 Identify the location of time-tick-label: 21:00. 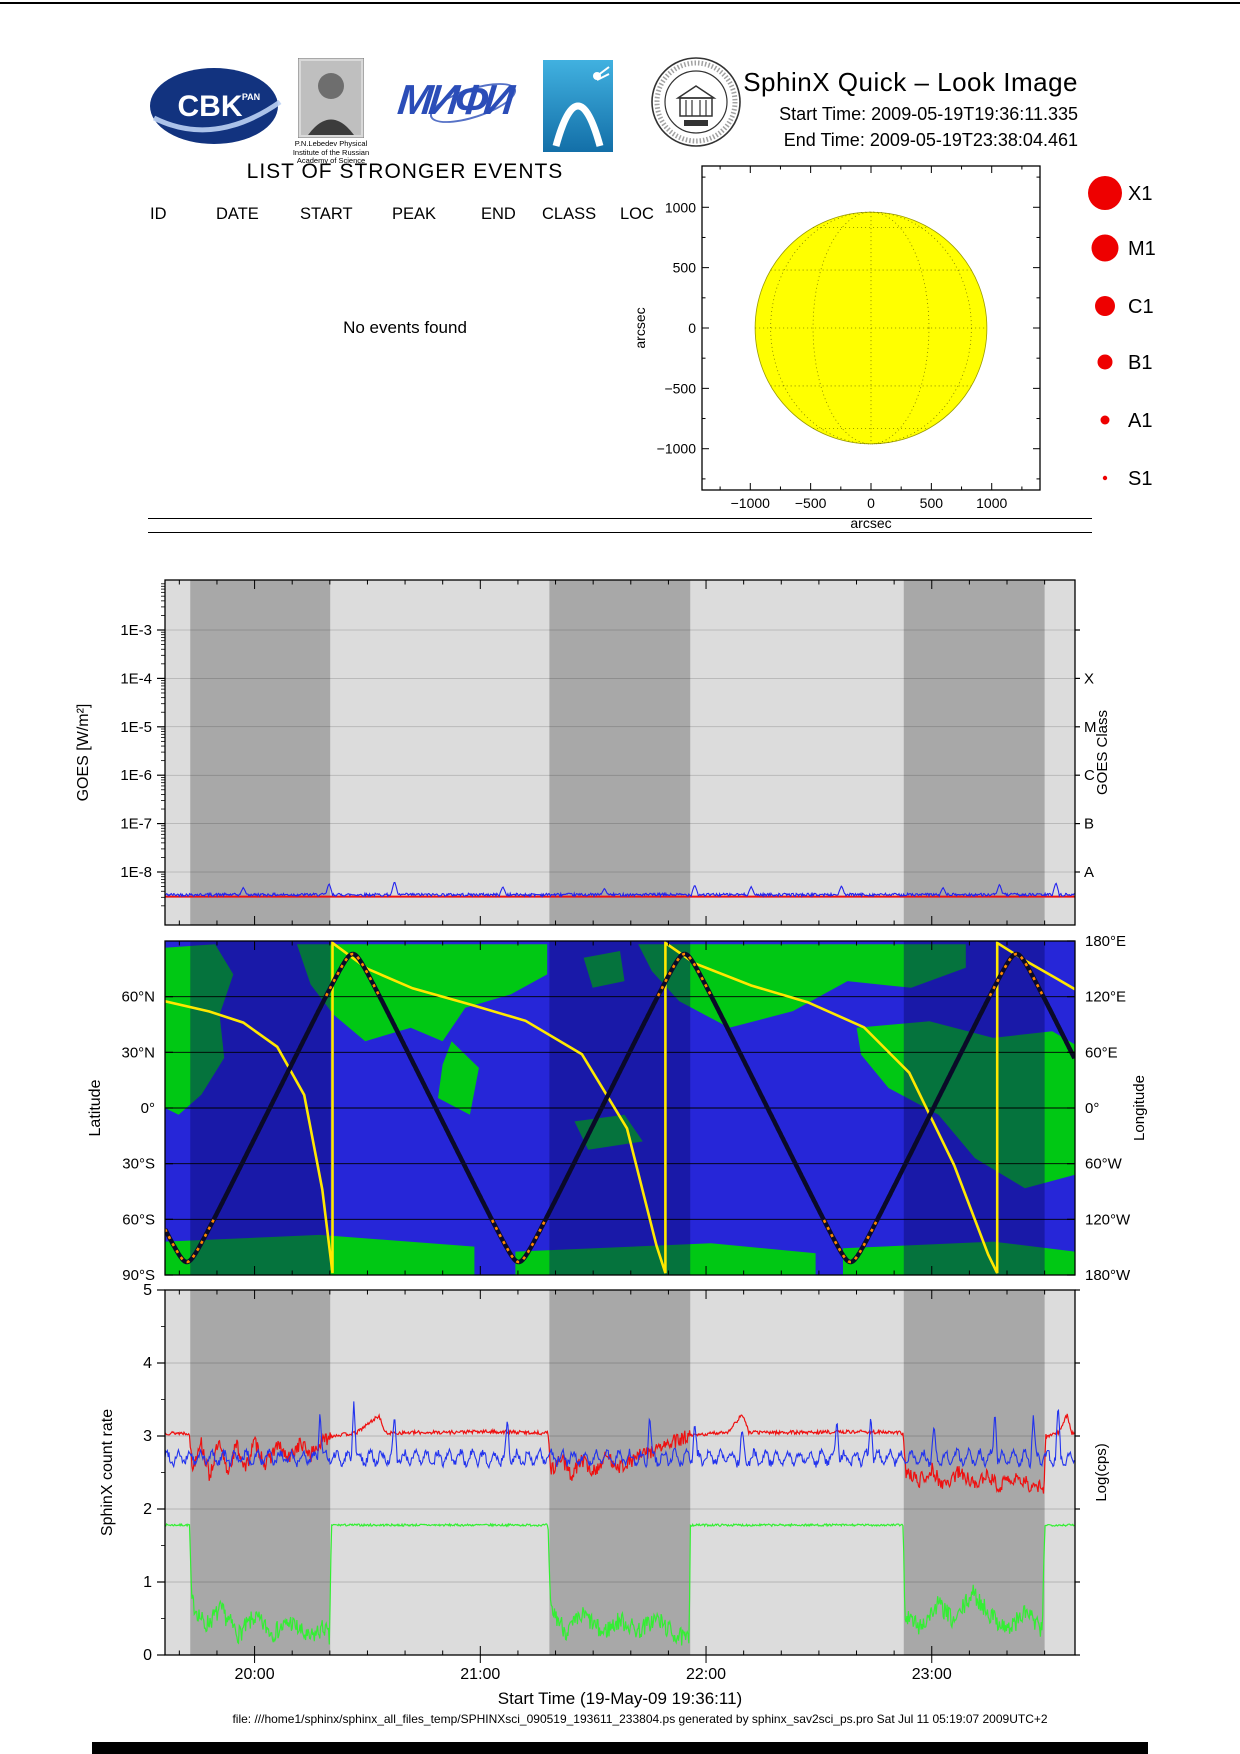
(480, 1674).